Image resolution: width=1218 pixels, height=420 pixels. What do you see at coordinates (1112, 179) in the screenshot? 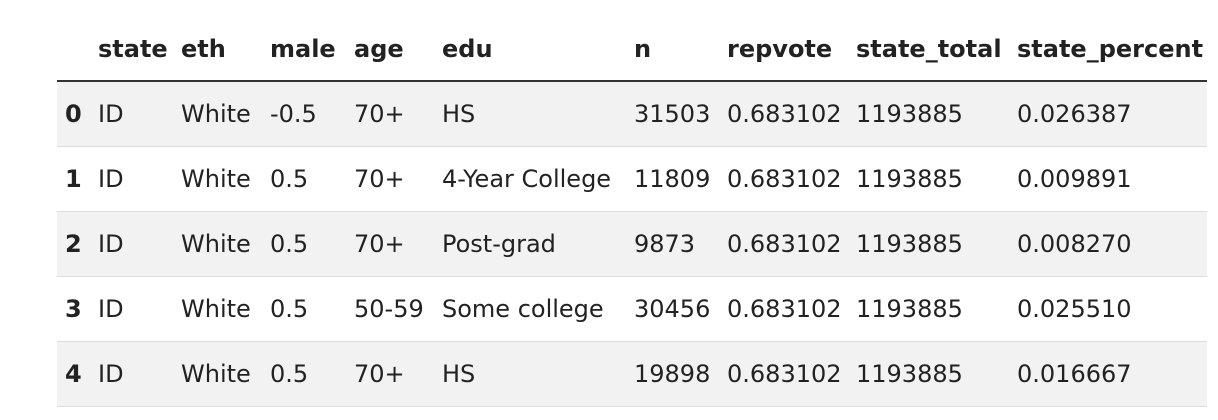
I see `cell-state-percent: 0.009891` at bounding box center [1112, 179].